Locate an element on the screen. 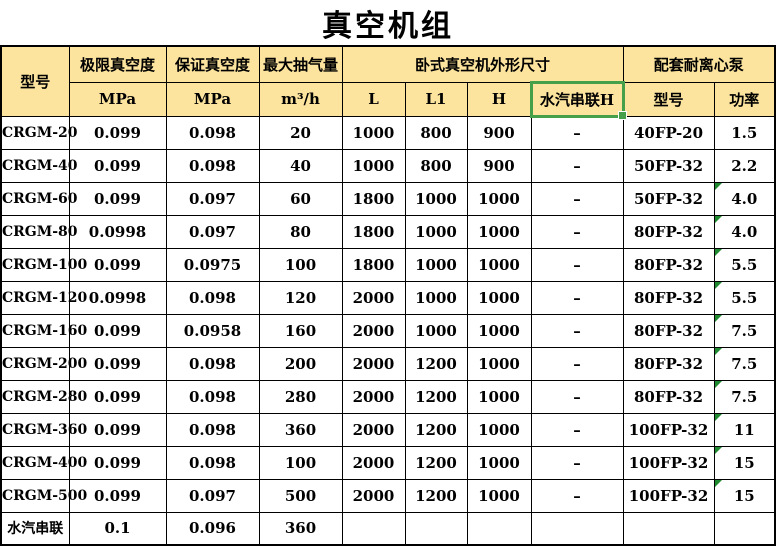  cell-H is located at coordinates (499, 528).